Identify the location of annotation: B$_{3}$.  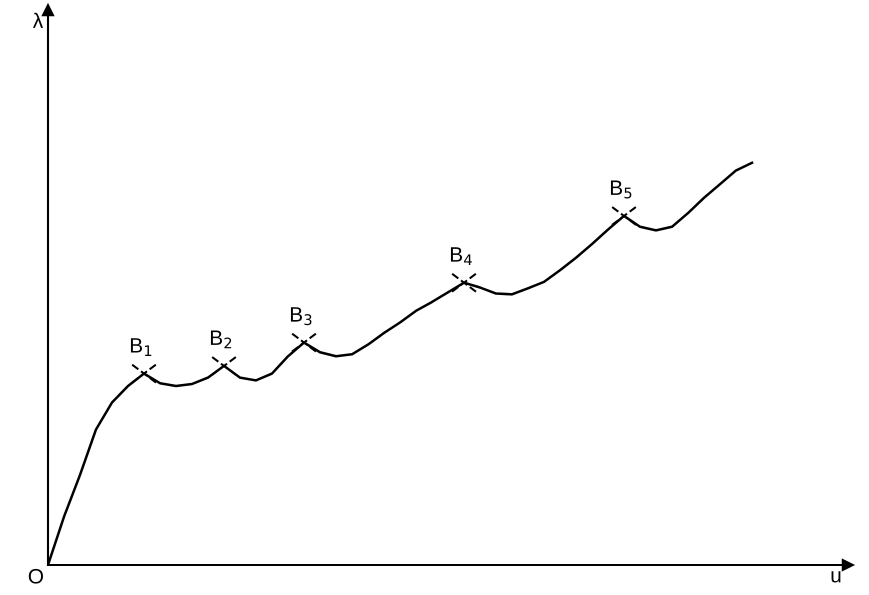
(301, 316).